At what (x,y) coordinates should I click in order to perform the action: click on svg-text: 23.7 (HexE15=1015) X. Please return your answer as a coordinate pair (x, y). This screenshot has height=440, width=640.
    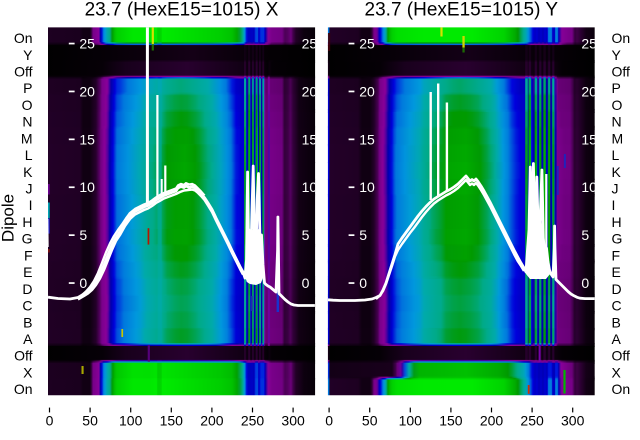
    Looking at the image, I should click on (182, 10).